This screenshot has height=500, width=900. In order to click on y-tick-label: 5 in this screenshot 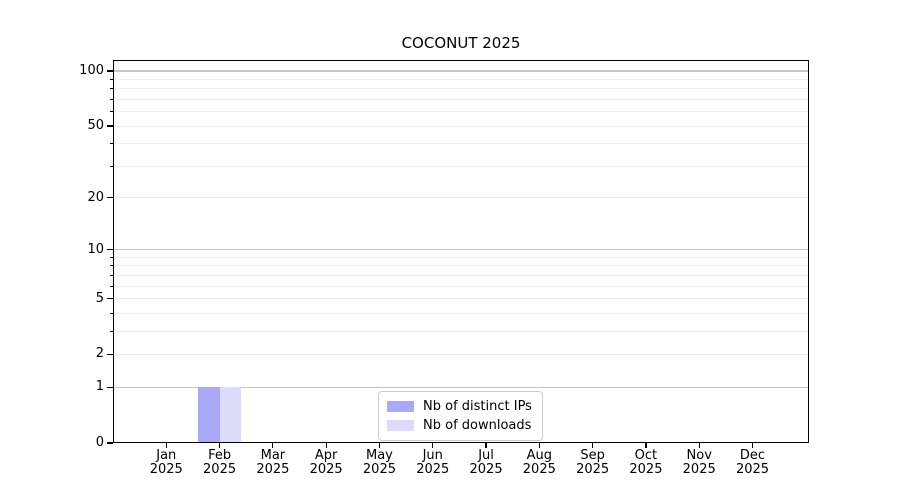, I will do `click(99, 298)`.